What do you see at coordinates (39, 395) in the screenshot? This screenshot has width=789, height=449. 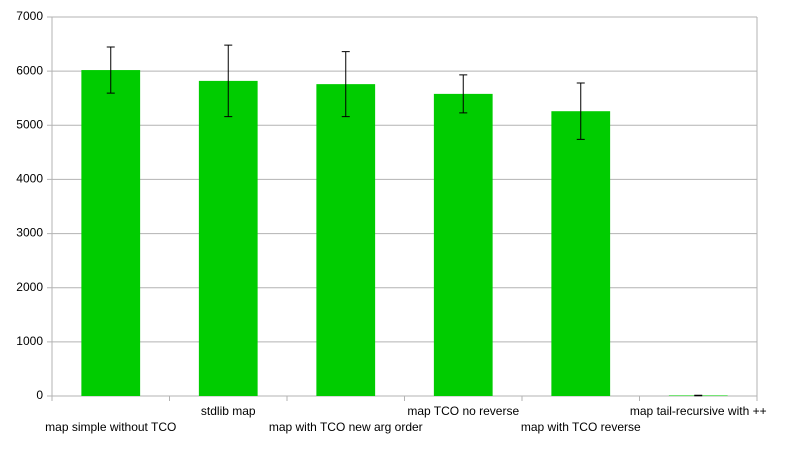 I see `y-tick-label: 0` at bounding box center [39, 395].